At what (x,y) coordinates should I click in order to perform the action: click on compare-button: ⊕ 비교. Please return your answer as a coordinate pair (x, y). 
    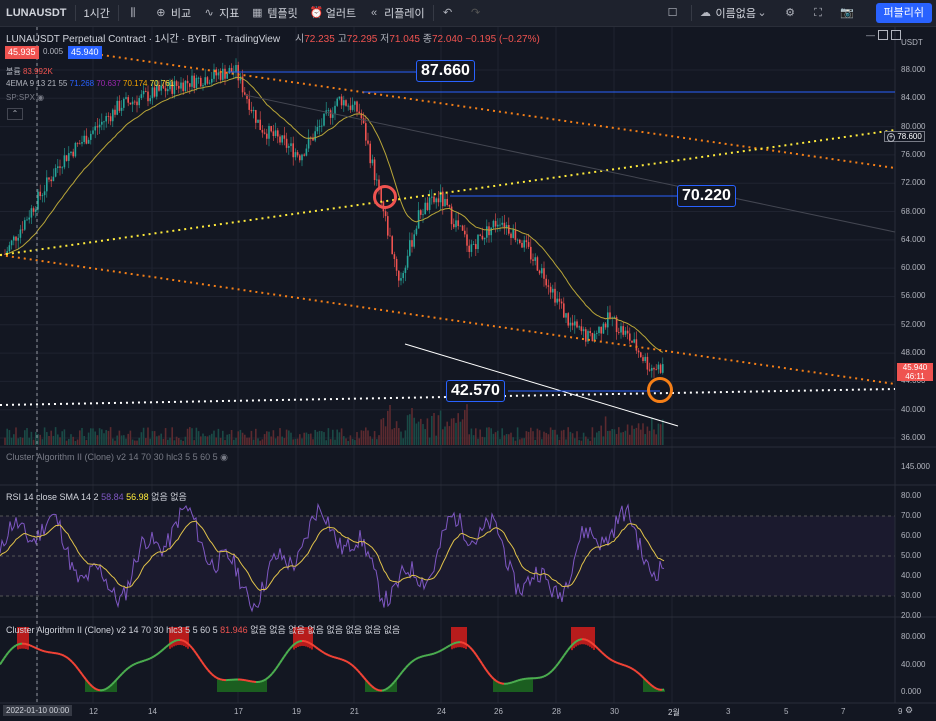
    Looking at the image, I should click on (173, 13).